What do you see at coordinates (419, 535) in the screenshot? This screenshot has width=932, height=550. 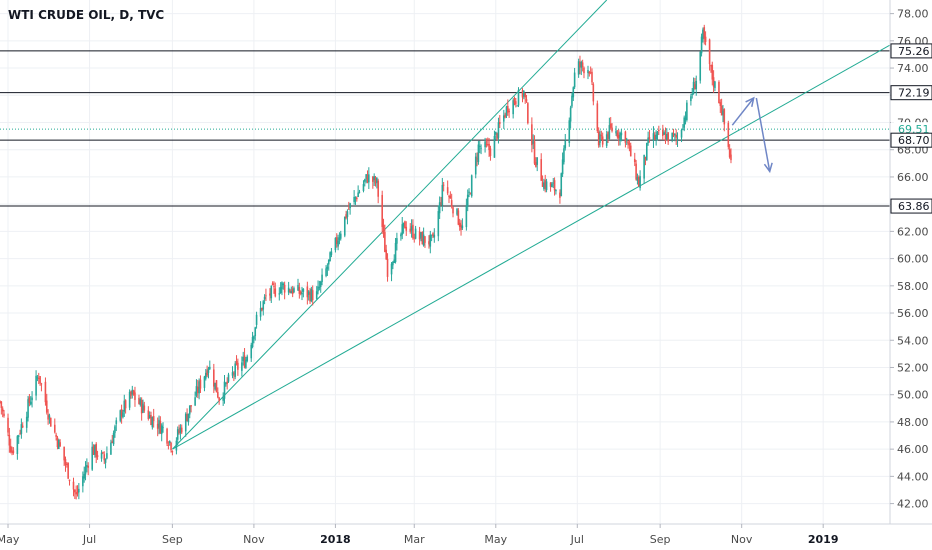 I see `time-axis: May Jul Sep Nov 2018 Mar May Jul Sep Nov 2019` at bounding box center [419, 535].